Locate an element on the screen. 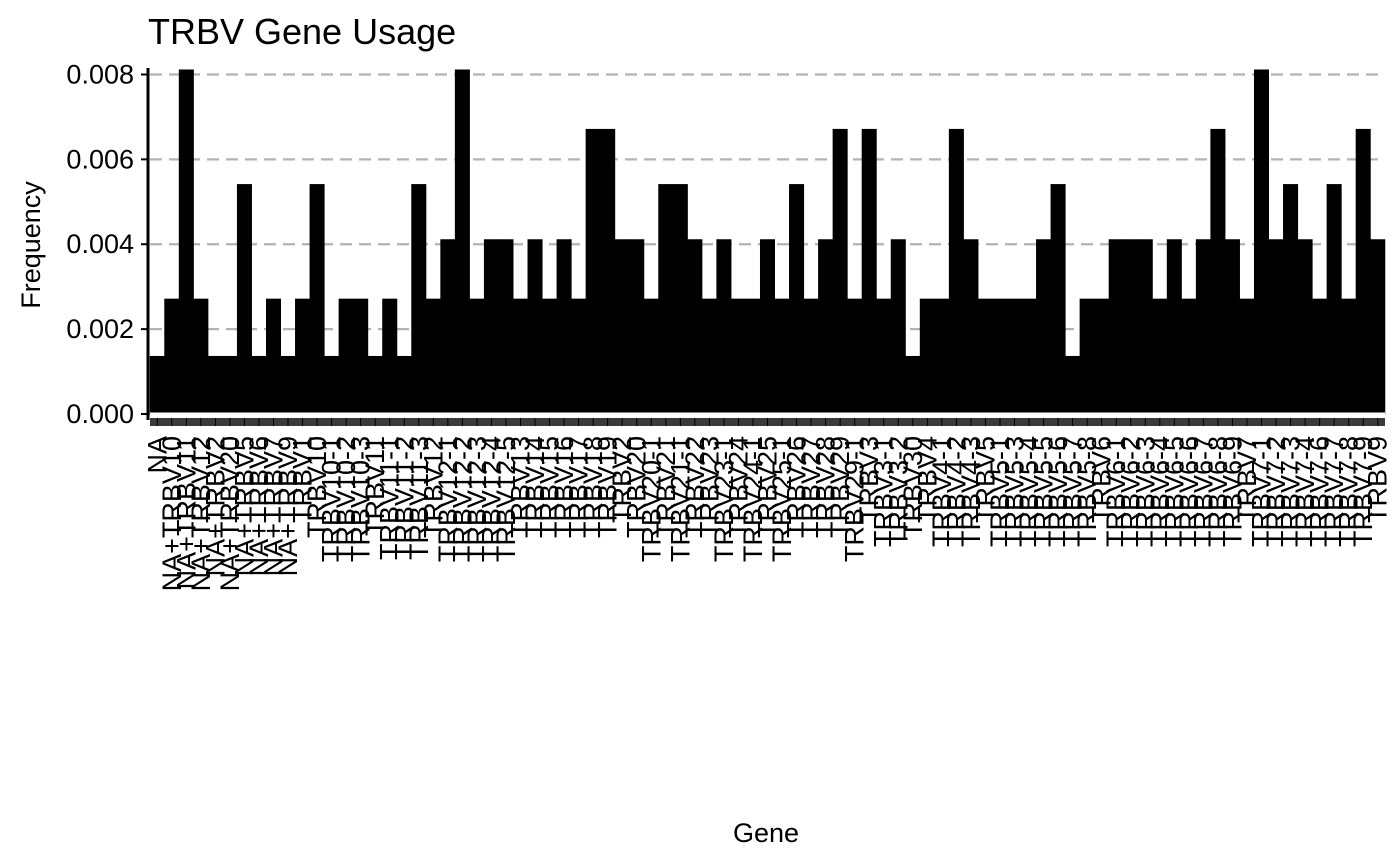  x-tick-label: TRBV12-1 is located at coordinates (448, 499).